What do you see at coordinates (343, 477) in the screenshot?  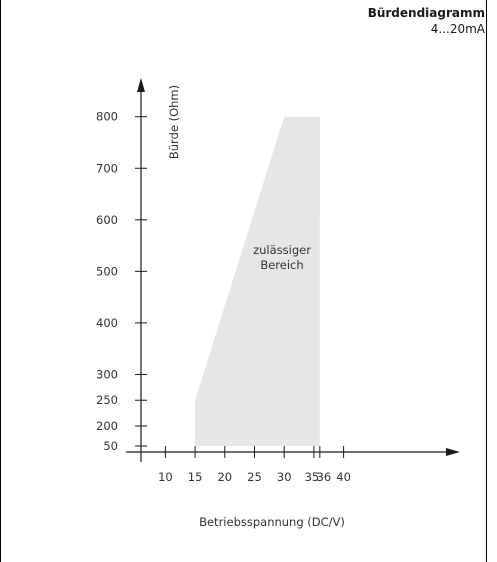 I see `x-tick-label-40: 40` at bounding box center [343, 477].